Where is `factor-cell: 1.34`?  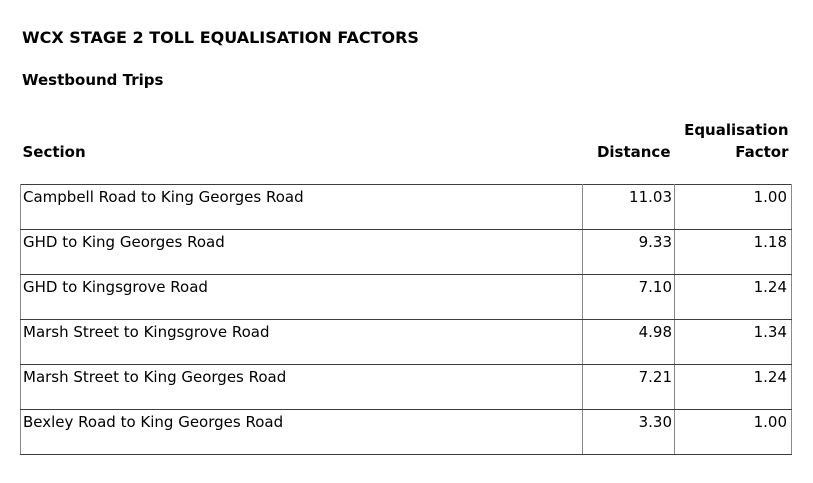
factor-cell: 1.34 is located at coordinates (733, 341).